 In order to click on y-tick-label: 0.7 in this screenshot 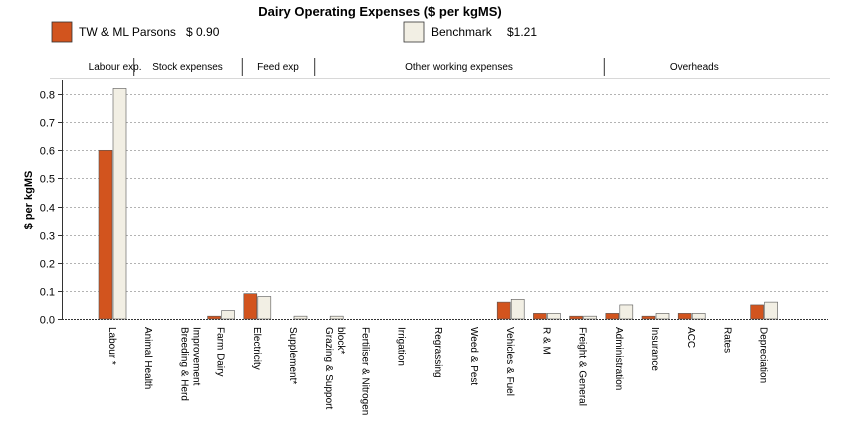, I will do `click(47, 124)`.